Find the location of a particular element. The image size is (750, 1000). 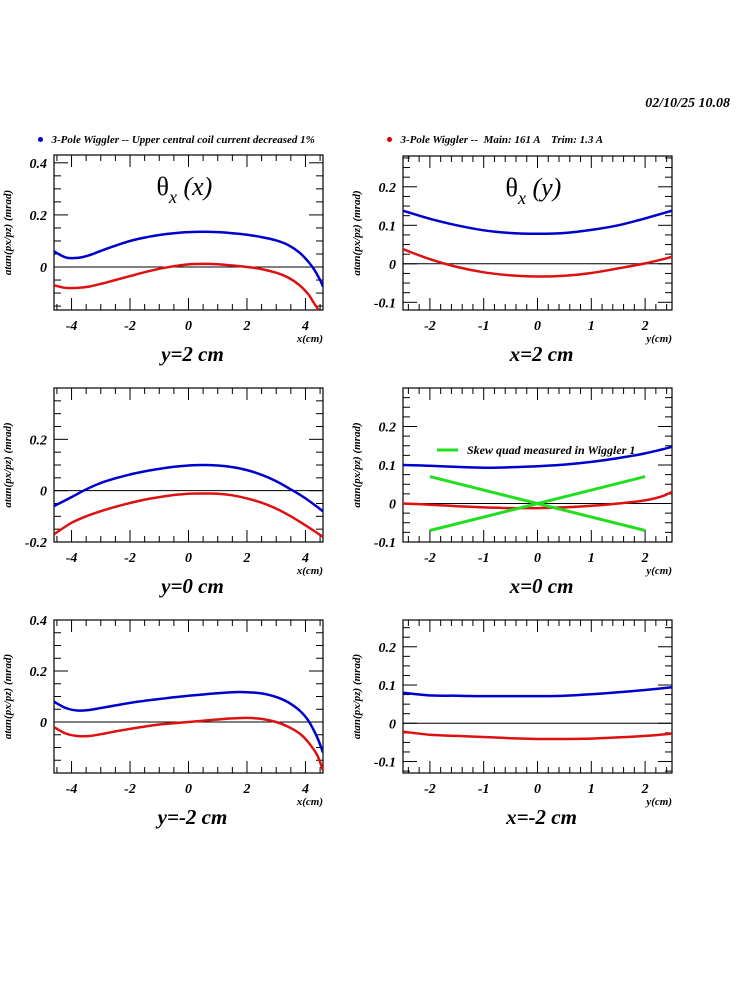

panel-title: θx (y) is located at coordinates (534, 190).